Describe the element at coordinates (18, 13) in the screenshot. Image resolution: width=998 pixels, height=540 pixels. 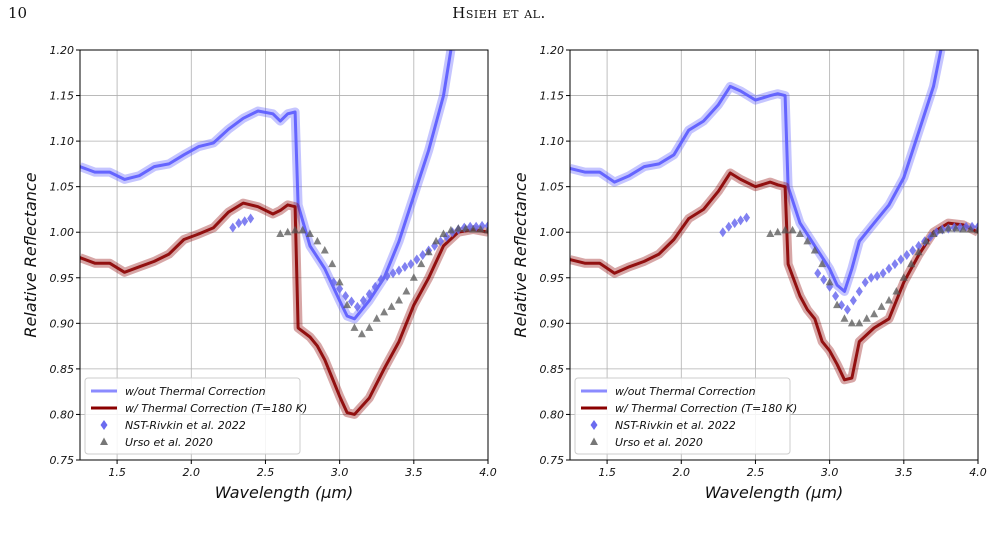
I see `page-number: 10` at that location.